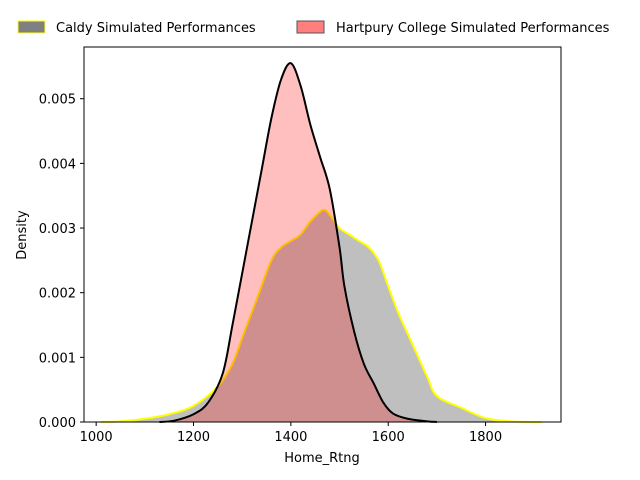 The height and width of the screenshot is (480, 640). Describe the element at coordinates (322, 458) in the screenshot. I see `x-axis-label: Home_Rtng` at that location.